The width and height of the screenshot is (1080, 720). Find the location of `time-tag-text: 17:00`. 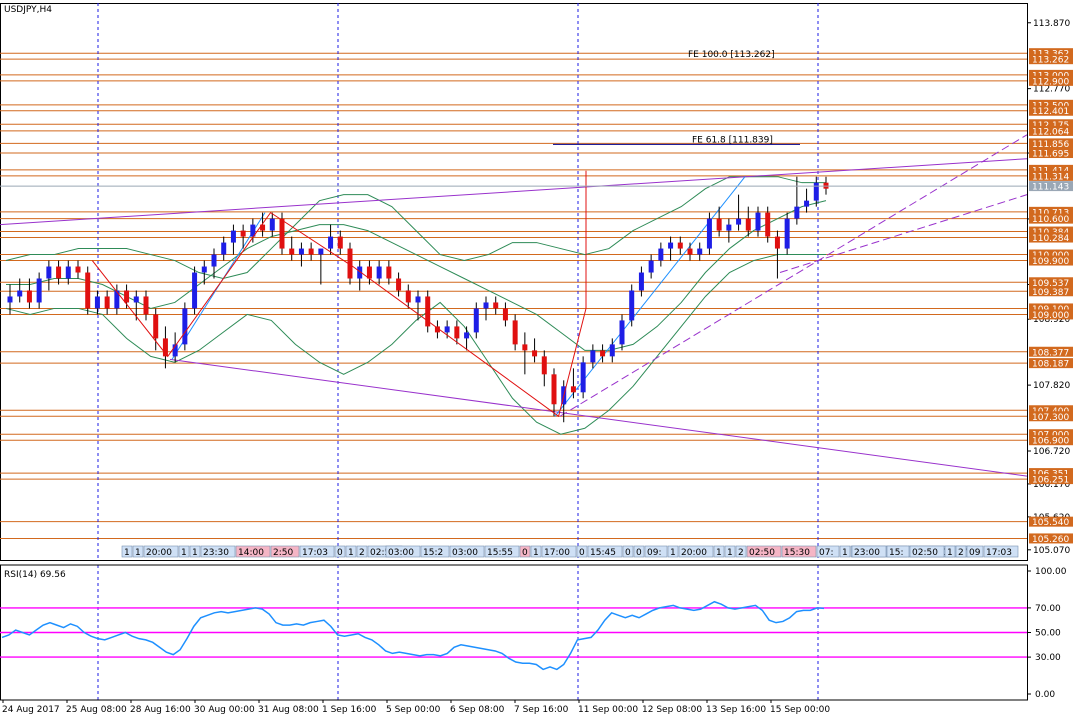

time-tag-text: 17:00 is located at coordinates (557, 553).